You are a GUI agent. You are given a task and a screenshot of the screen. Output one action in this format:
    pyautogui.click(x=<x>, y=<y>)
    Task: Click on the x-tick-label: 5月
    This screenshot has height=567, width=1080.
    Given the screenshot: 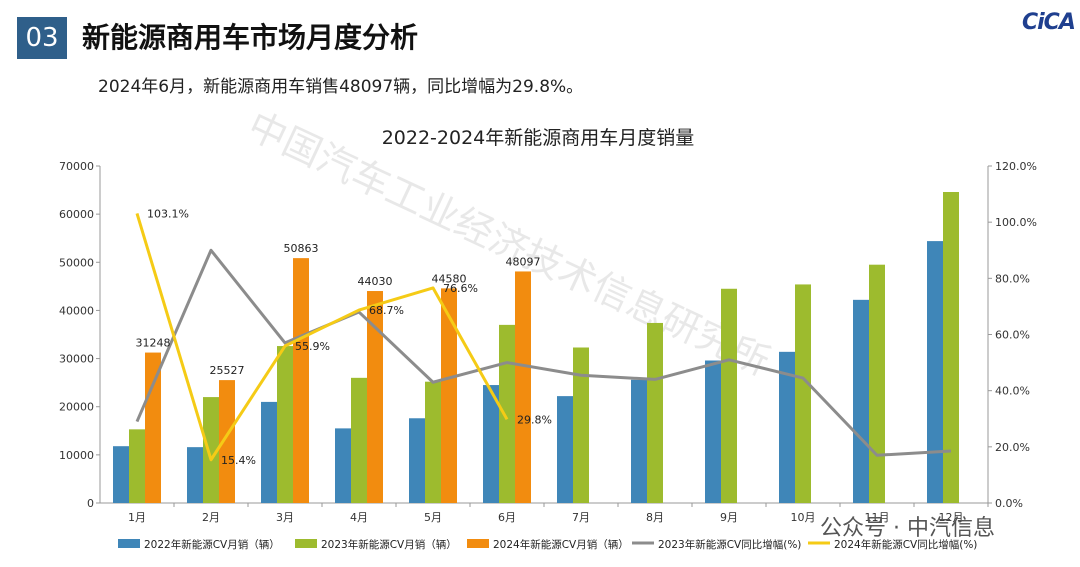 What is the action you would take?
    pyautogui.click(x=433, y=517)
    